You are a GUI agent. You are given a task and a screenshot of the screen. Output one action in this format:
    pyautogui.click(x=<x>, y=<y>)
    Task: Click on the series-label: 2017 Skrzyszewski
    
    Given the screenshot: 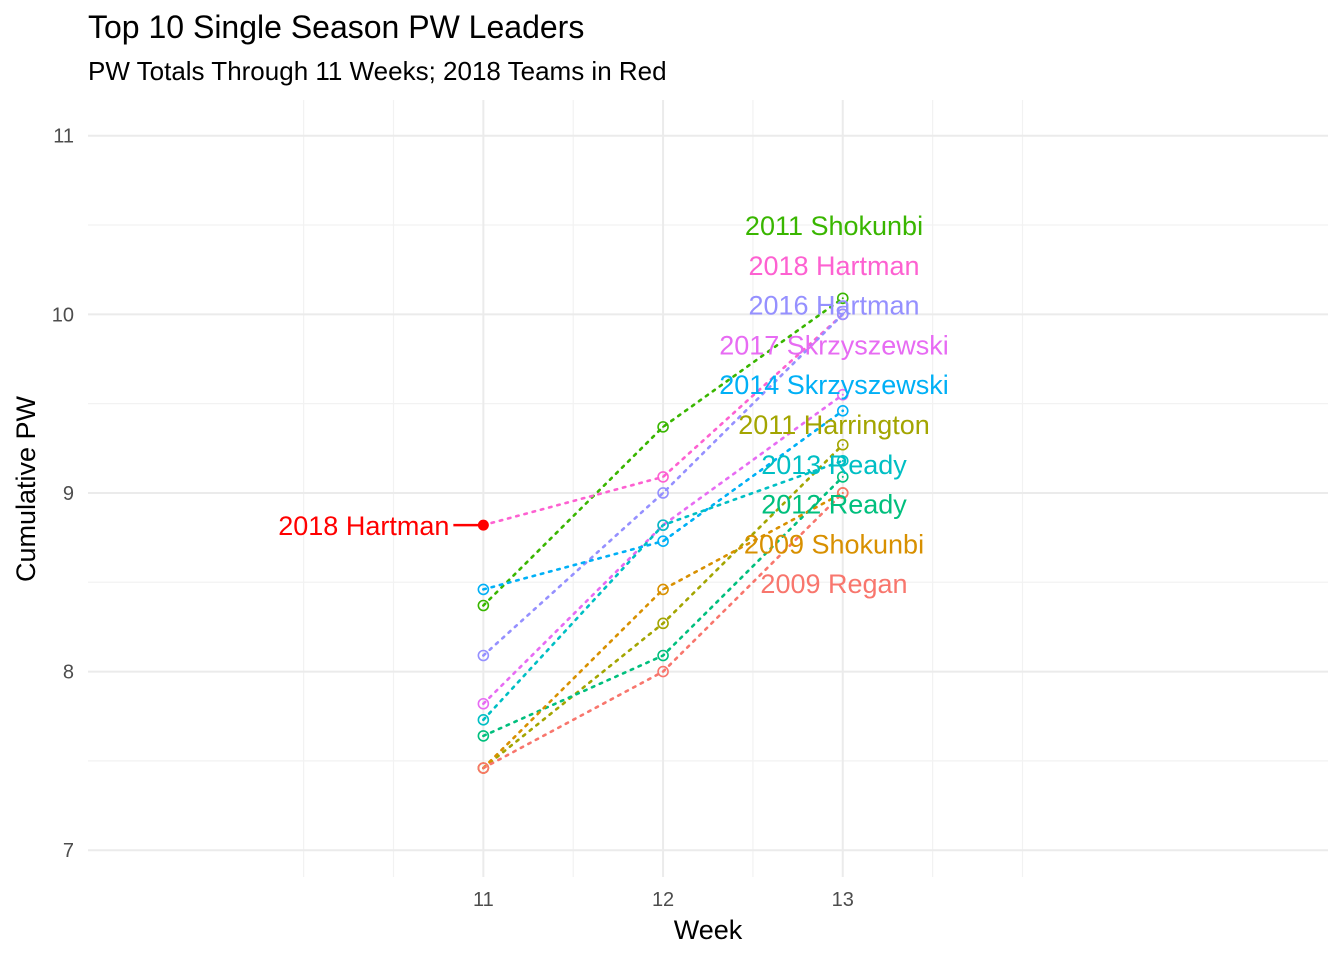 What is the action you would take?
    pyautogui.click(x=834, y=345)
    